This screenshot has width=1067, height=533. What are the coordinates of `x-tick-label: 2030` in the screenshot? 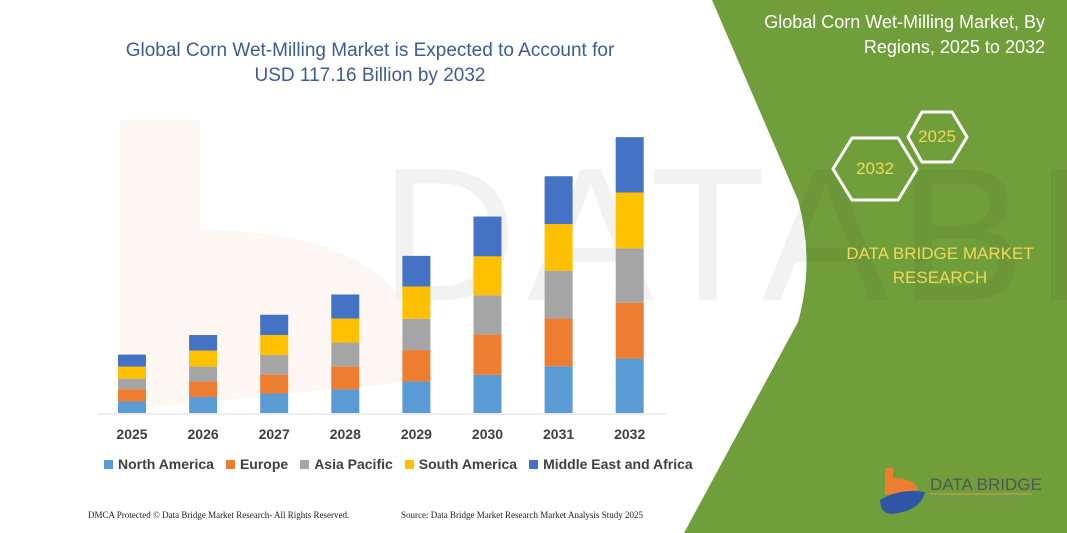 It's located at (487, 434).